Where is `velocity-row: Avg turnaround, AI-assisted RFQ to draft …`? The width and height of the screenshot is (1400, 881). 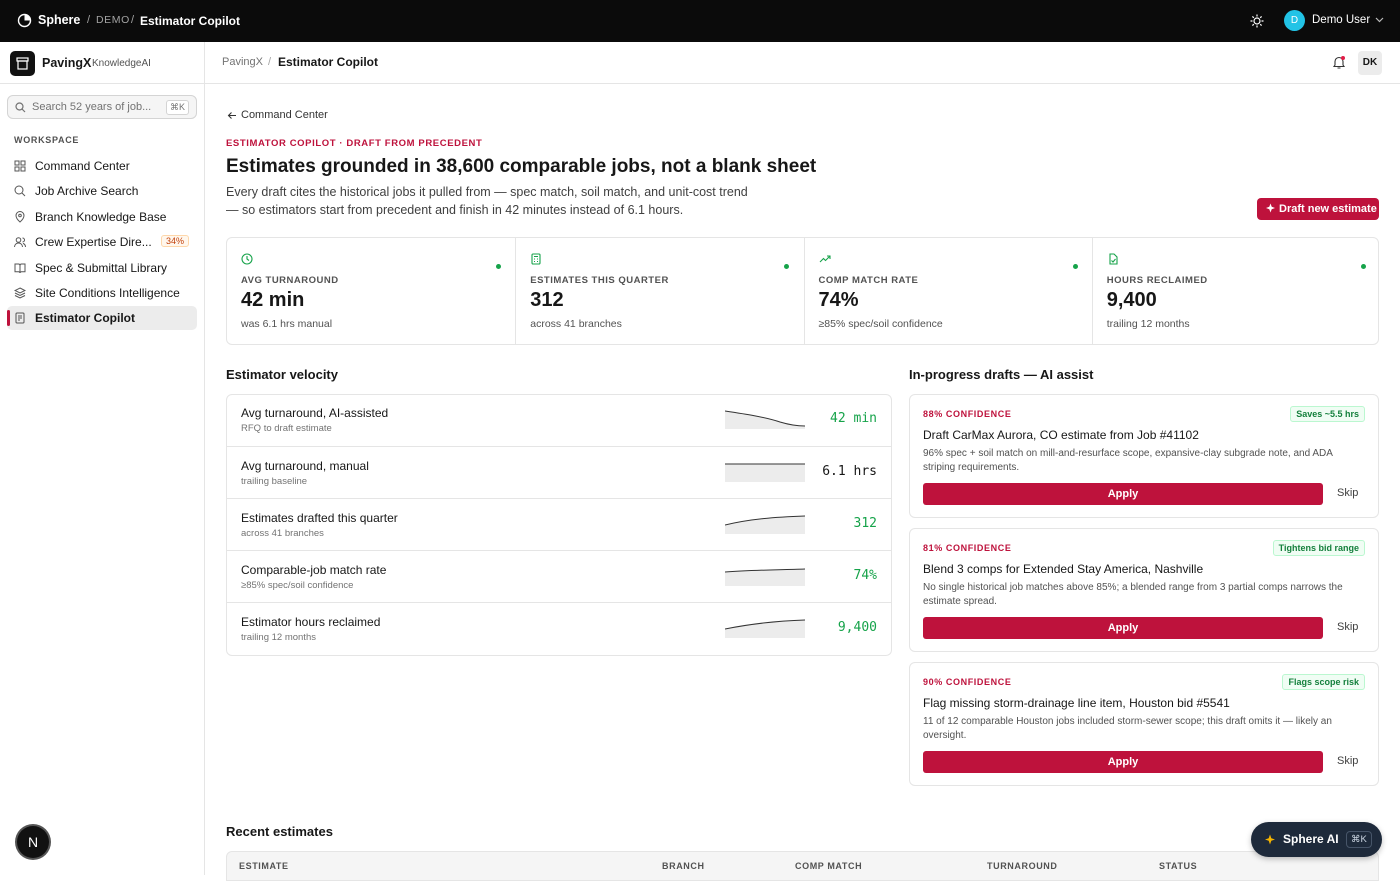 velocity-row: Avg turnaround, AI-assisted RFQ to draft … is located at coordinates (559, 420).